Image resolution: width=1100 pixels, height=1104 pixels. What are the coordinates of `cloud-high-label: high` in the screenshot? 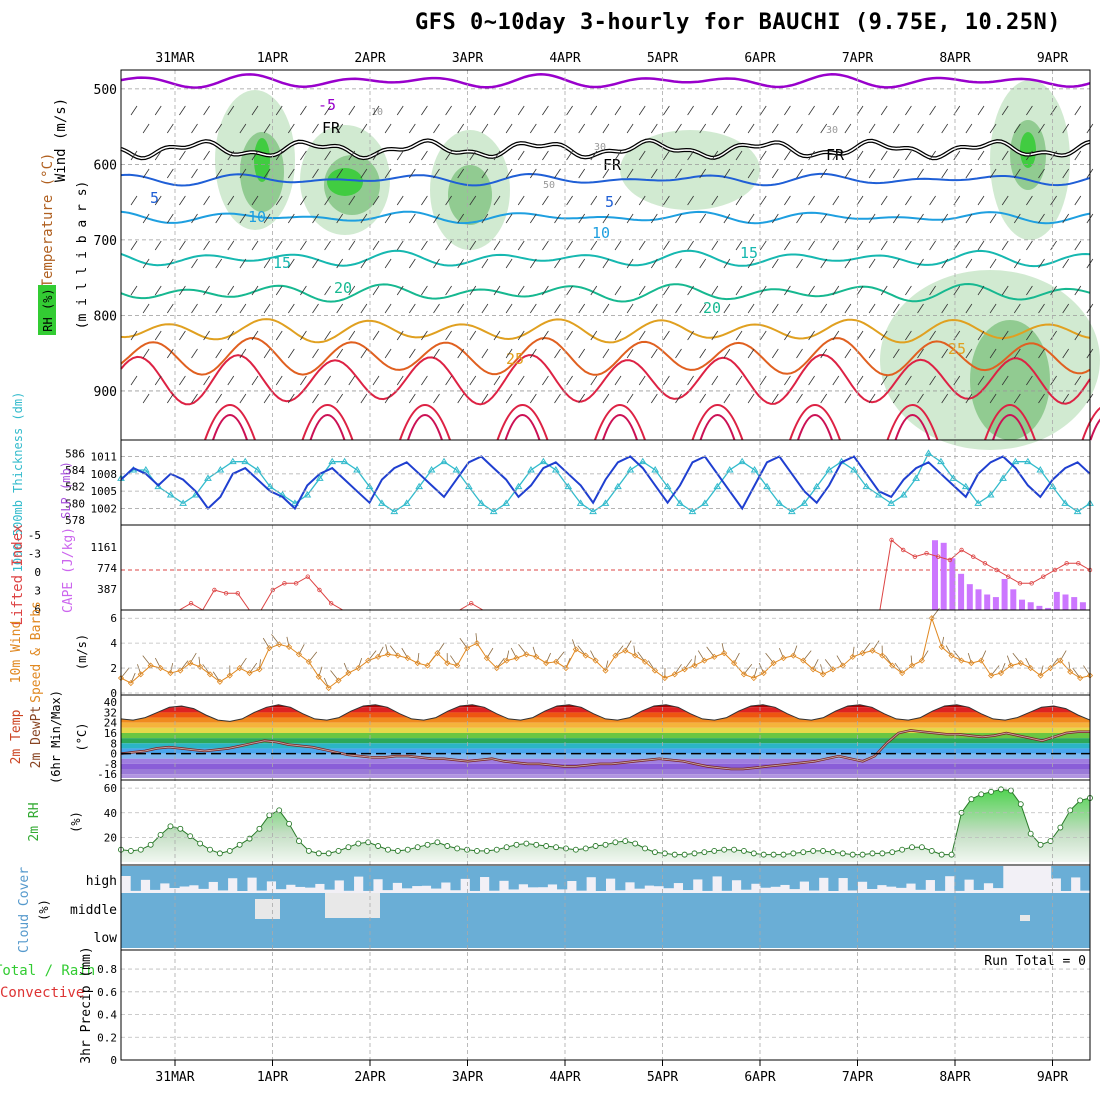 It's located at (101, 881).